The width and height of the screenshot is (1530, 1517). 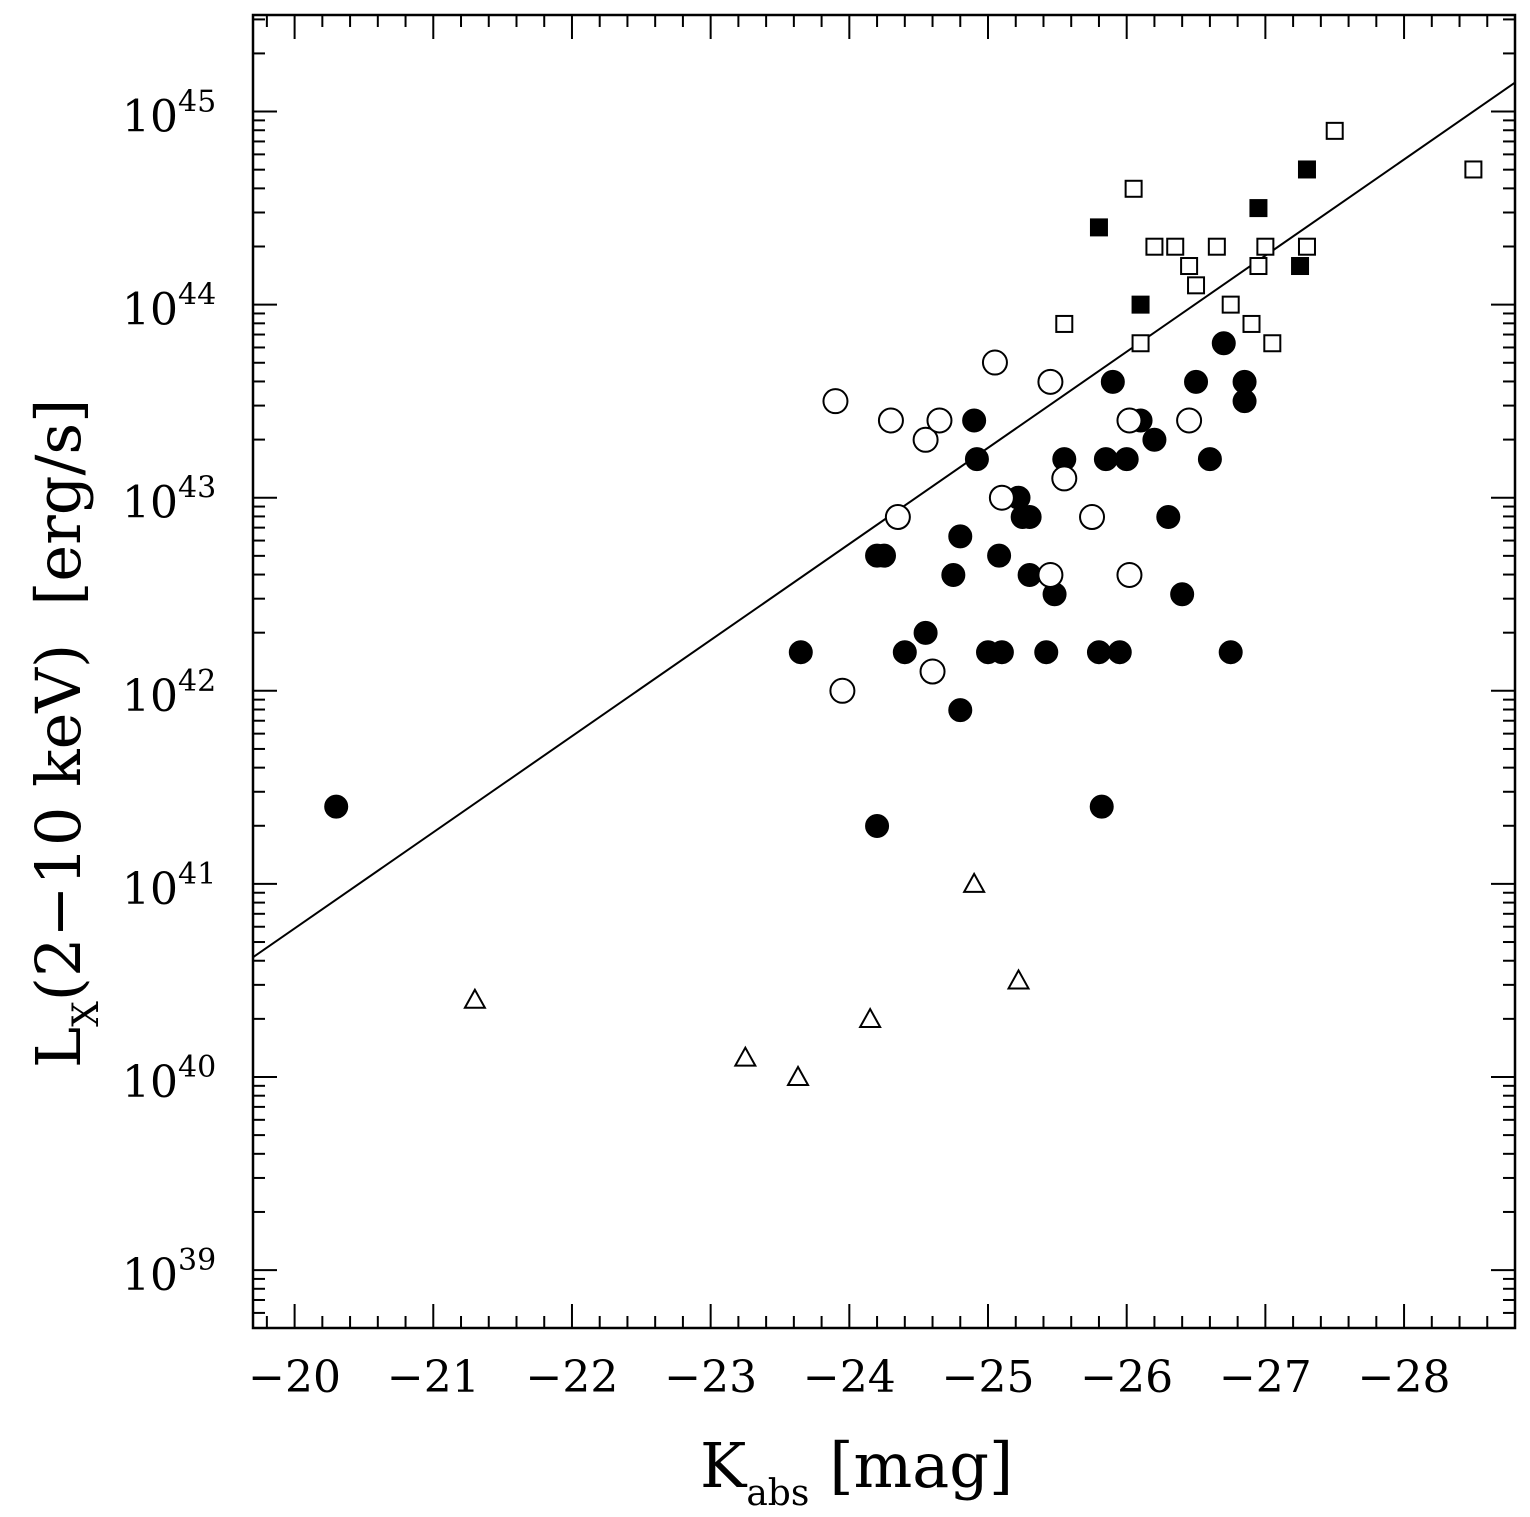 I want to click on y-tick-label: 1045, so click(x=169, y=114).